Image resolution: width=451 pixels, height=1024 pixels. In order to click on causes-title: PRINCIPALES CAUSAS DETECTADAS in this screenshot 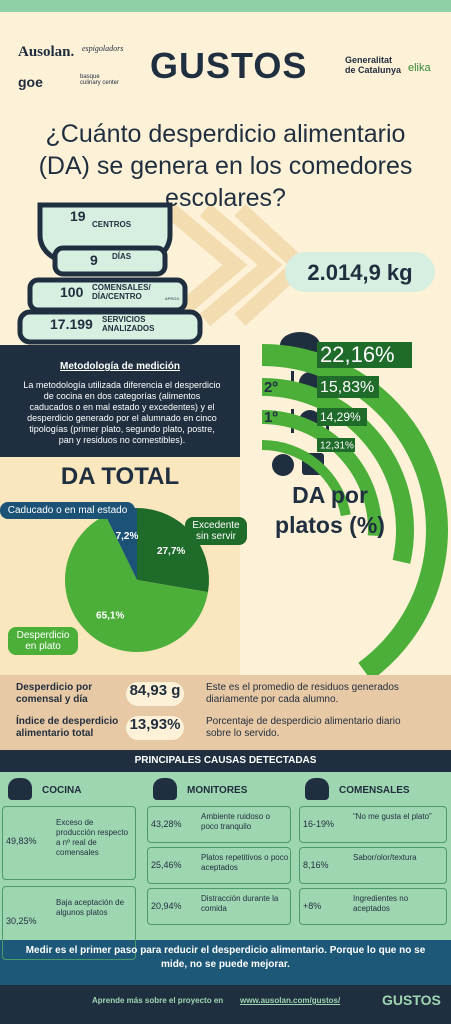, I will do `click(225, 760)`.